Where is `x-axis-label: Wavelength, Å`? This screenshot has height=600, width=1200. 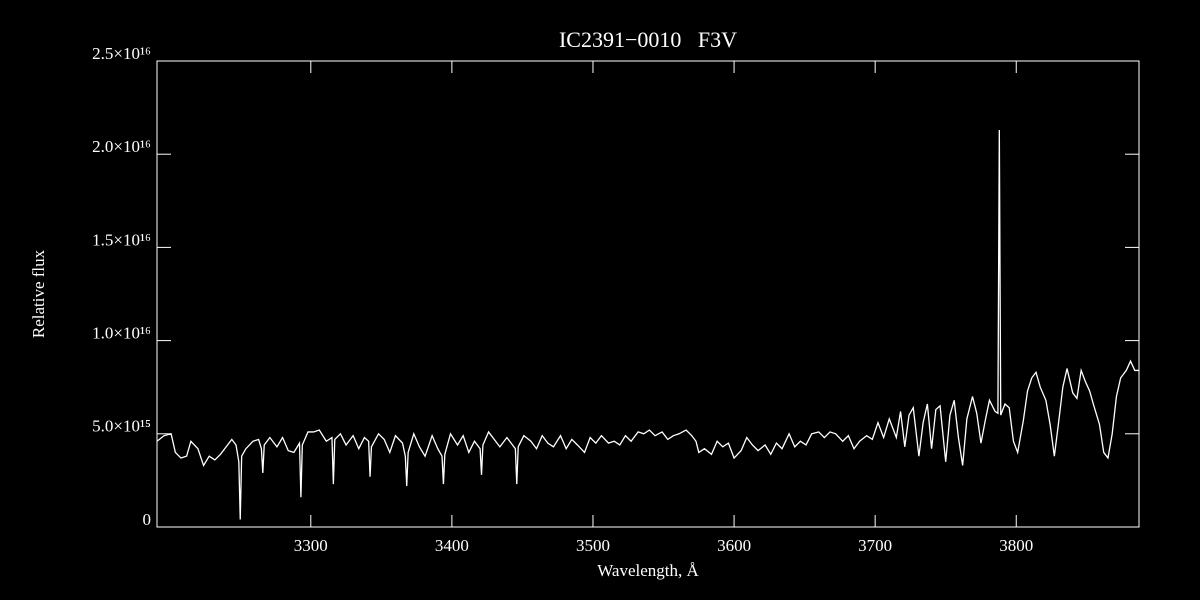 x-axis-label: Wavelength, Å is located at coordinates (648, 570).